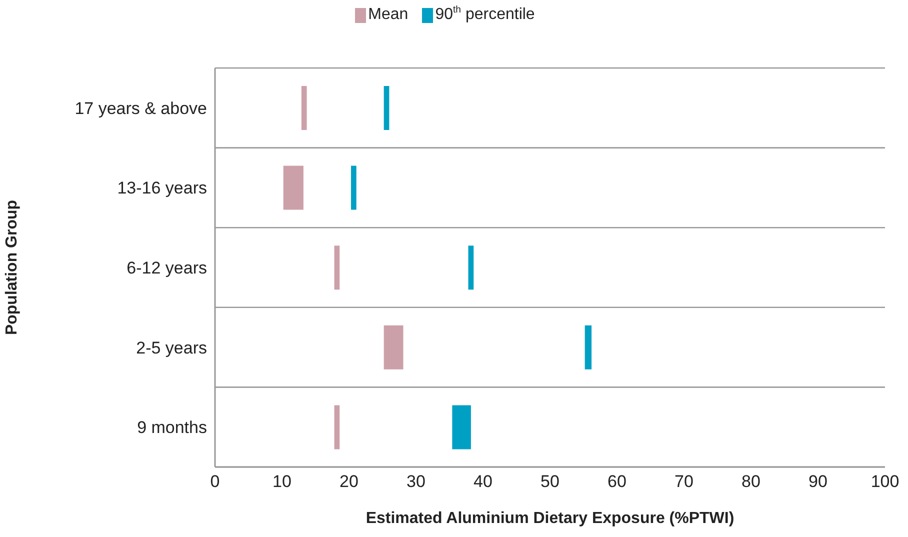 The height and width of the screenshot is (537, 908). I want to click on x-axis-title: Estimated Aluminium Dietary Exposure (%PTWI), so click(550, 518).